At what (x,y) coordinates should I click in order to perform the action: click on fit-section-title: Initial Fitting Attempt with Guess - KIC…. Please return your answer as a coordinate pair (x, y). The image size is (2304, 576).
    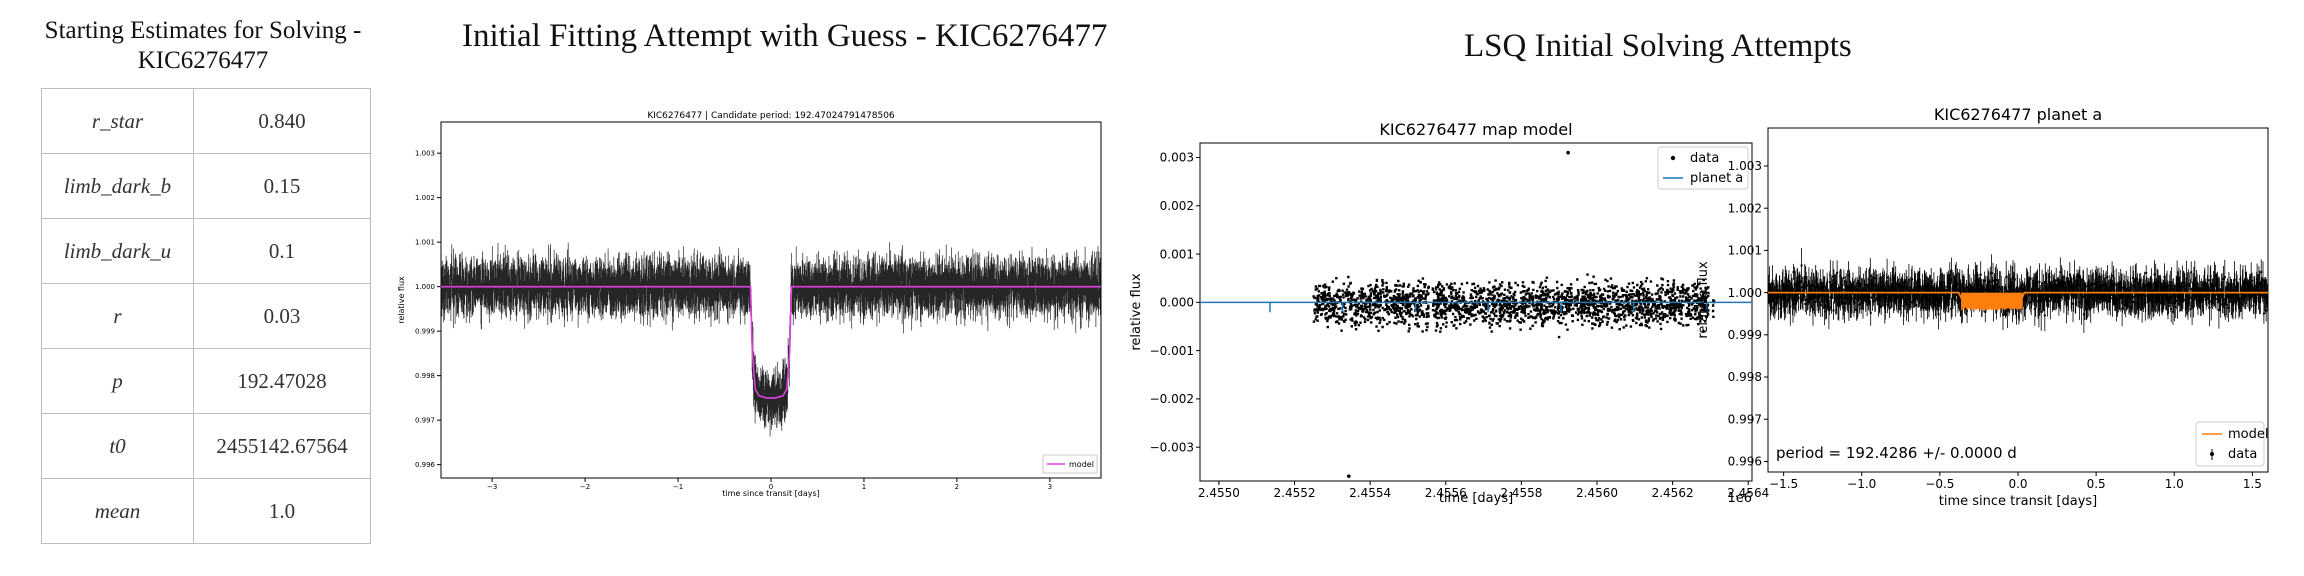
    Looking at the image, I should click on (785, 36).